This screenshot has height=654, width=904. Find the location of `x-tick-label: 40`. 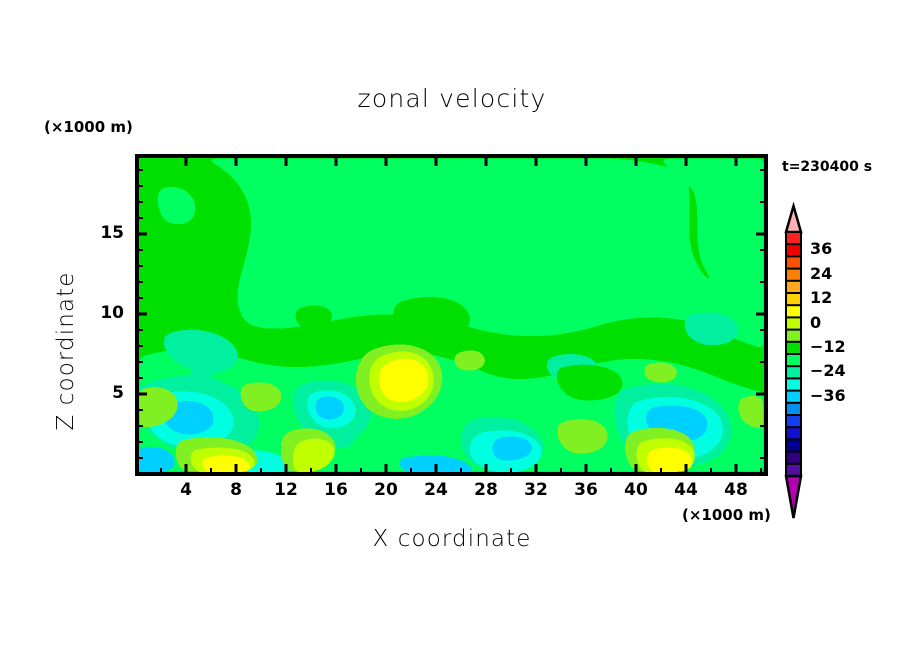

x-tick-label: 40 is located at coordinates (636, 490).